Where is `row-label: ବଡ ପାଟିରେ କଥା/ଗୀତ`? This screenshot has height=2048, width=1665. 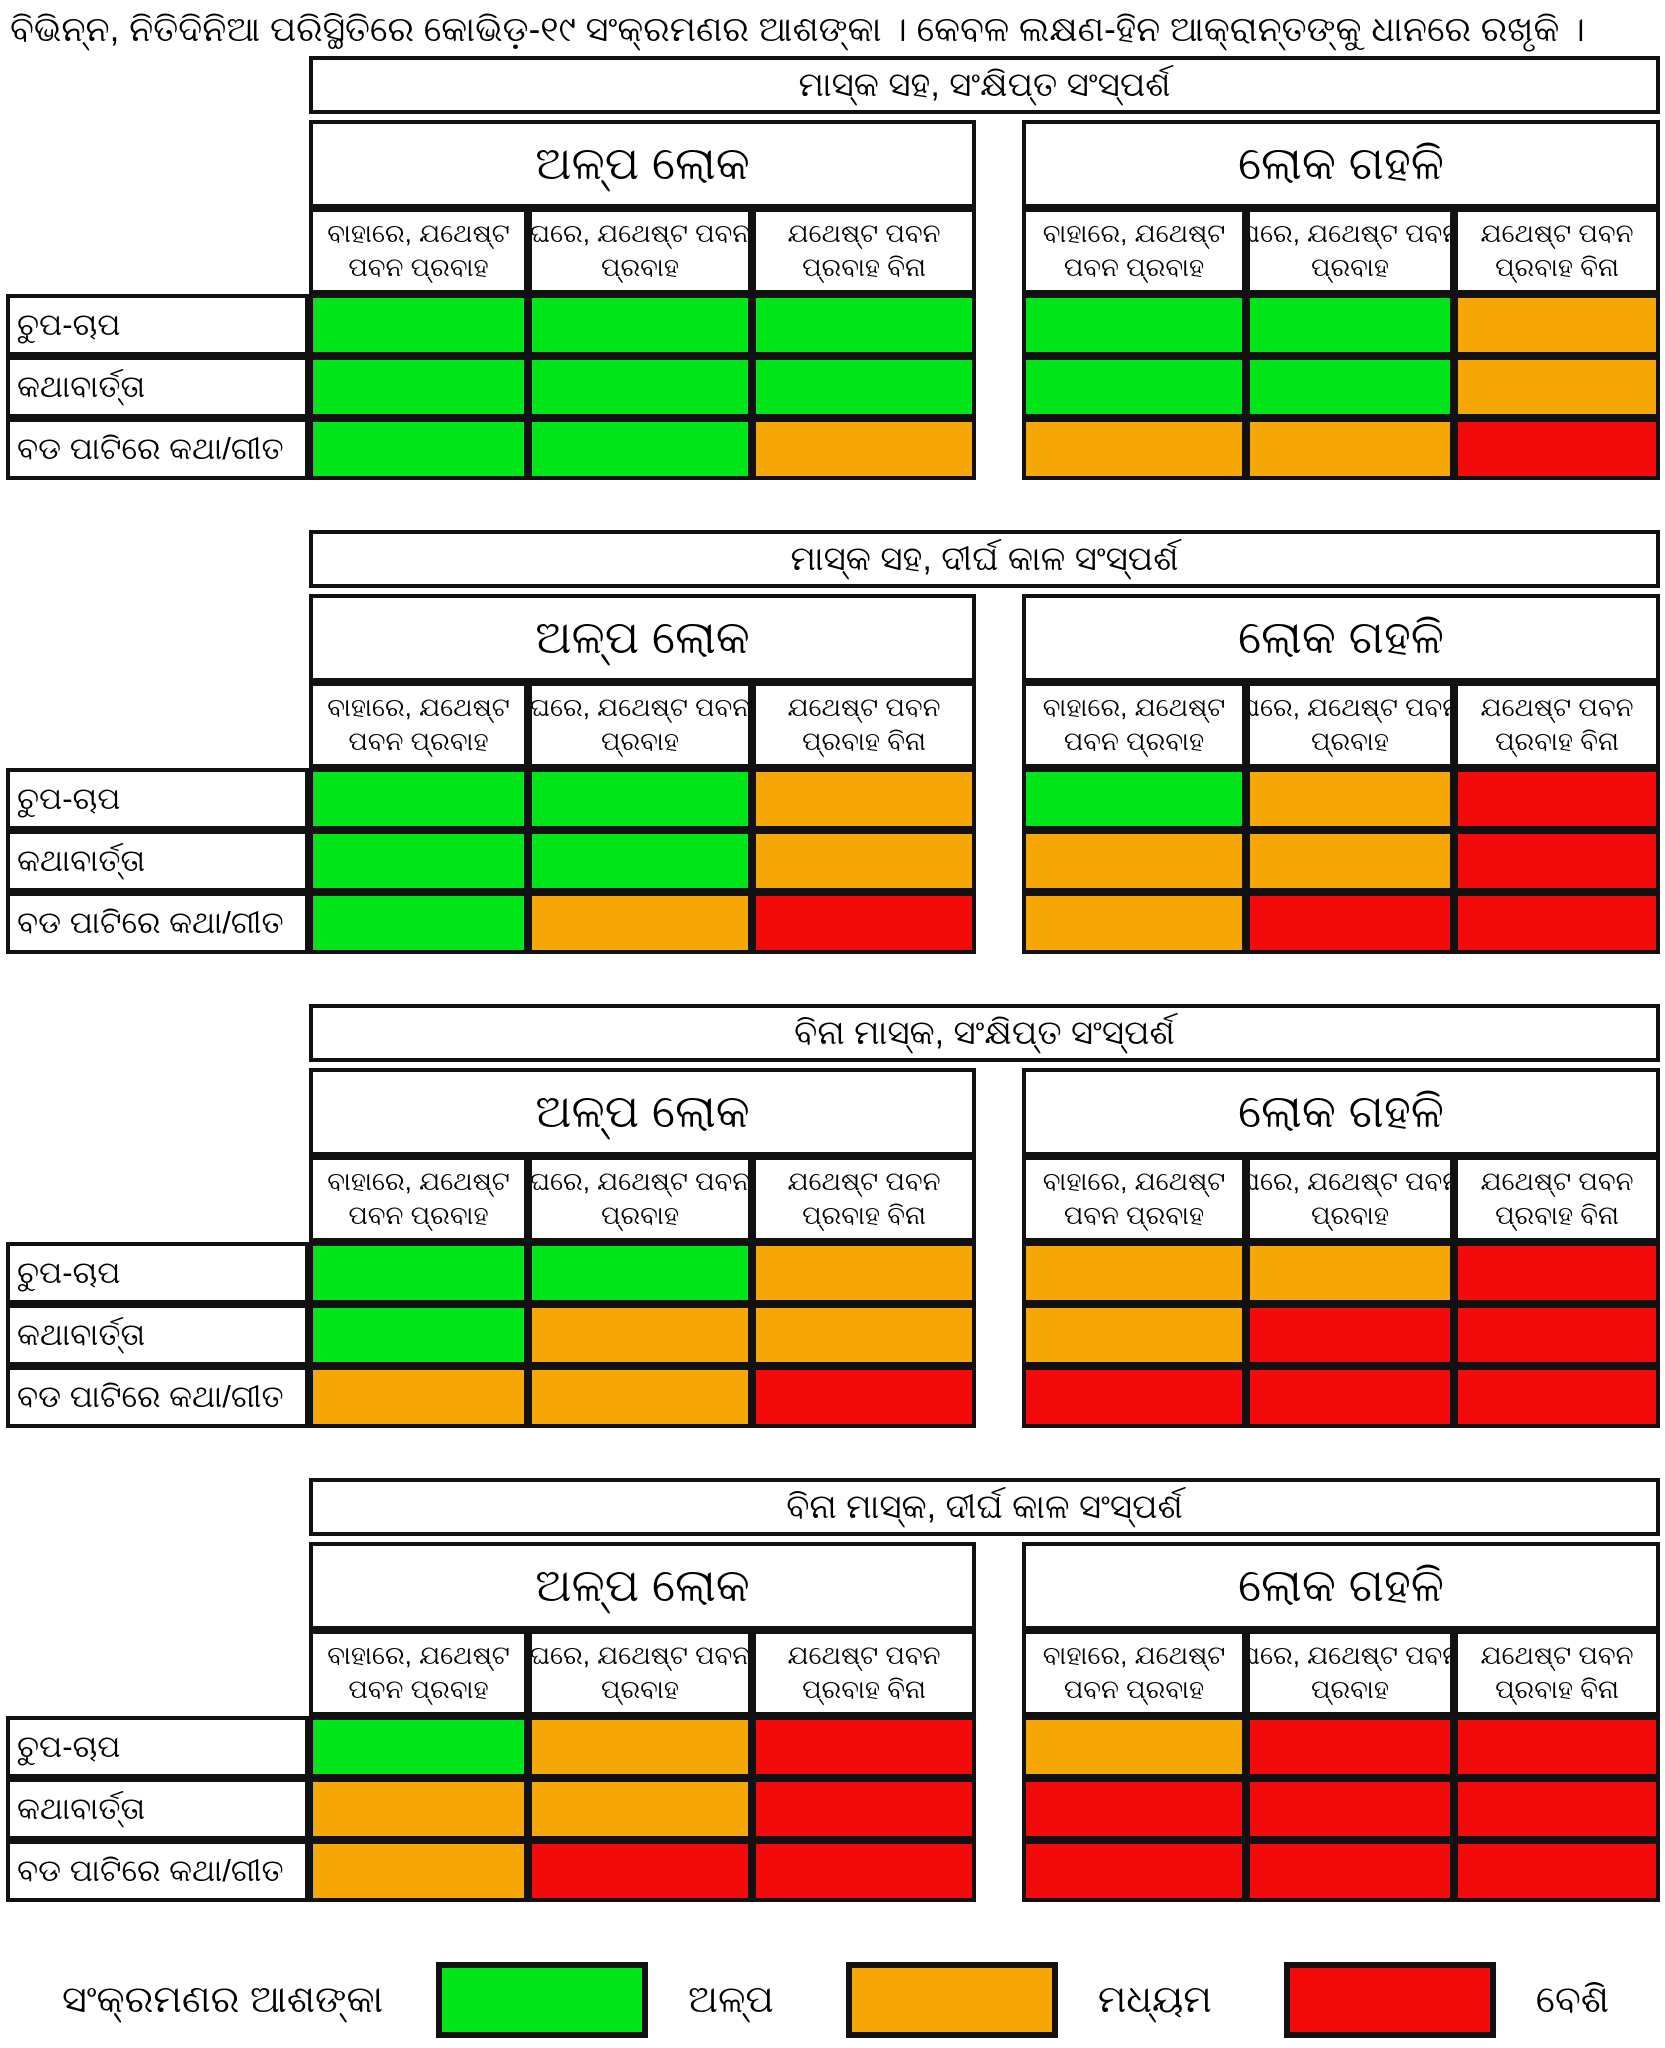 row-label: ବଡ ପାଟିରେ କଥା/ଗୀତ is located at coordinates (157, 923).